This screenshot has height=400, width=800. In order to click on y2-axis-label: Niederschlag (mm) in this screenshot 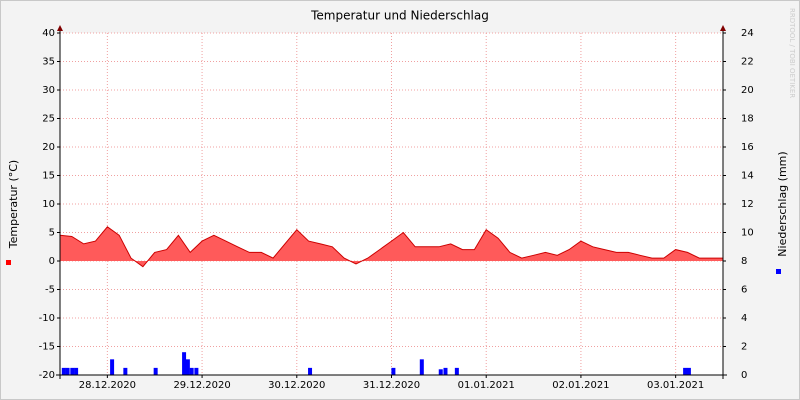, I will do `click(782, 203)`.